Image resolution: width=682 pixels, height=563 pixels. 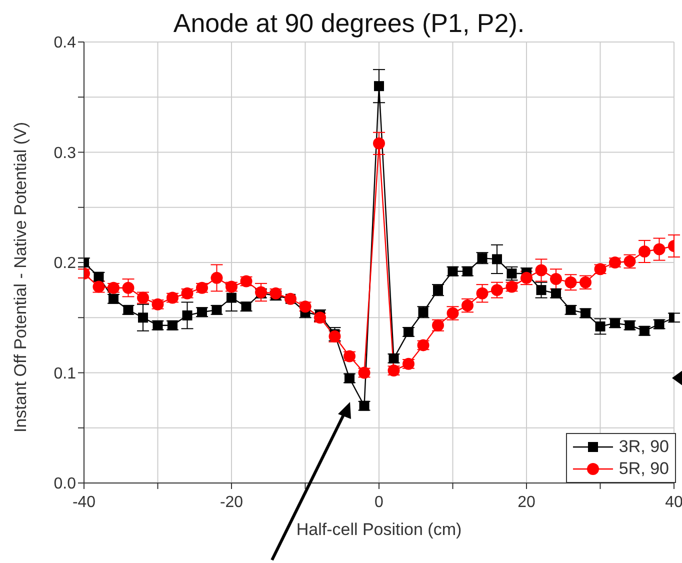 I want to click on x-tick-label: 20, so click(x=527, y=502).